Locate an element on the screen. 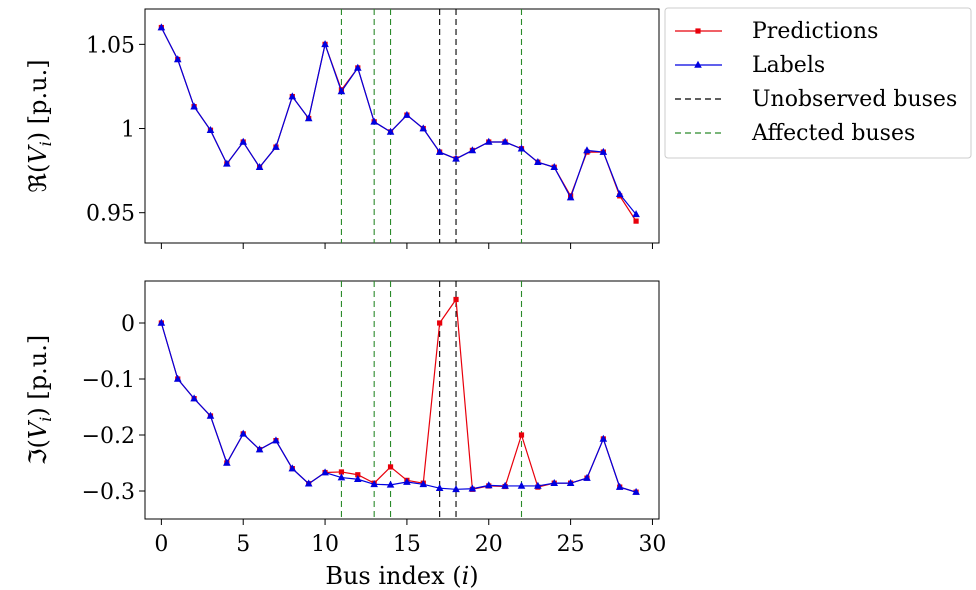 Image resolution: width=976 pixels, height=590 pixels. real-voltage-axis-label: ℜ(Vi) [p.u.] is located at coordinates (39, 125).